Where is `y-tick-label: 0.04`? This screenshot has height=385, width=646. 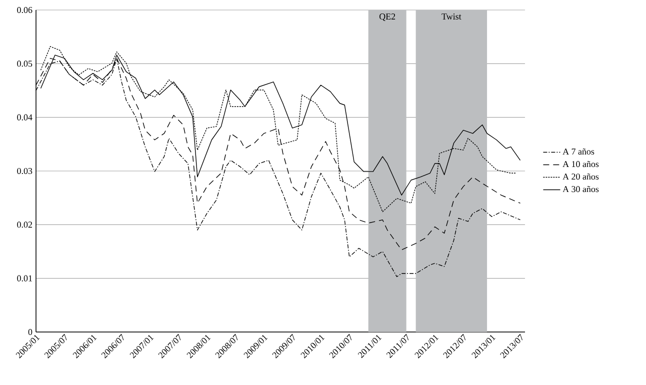
y-tick-label: 0.04 is located at coordinates (24, 117).